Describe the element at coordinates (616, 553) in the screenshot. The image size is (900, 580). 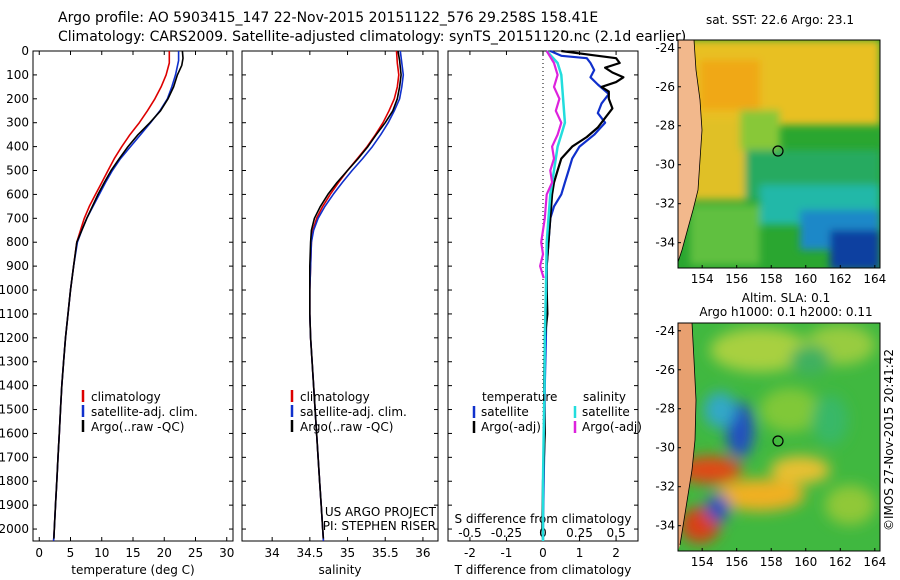
I see `x-tick-label: 2` at that location.